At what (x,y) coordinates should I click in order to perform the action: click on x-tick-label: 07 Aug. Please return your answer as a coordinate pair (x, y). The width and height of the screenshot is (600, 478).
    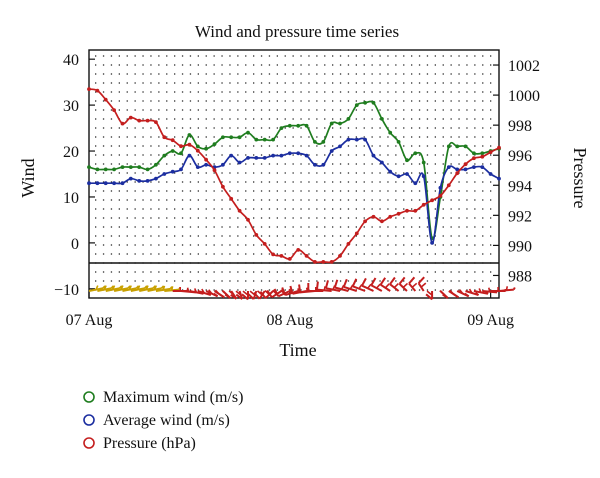
    Looking at the image, I should click on (89, 320).